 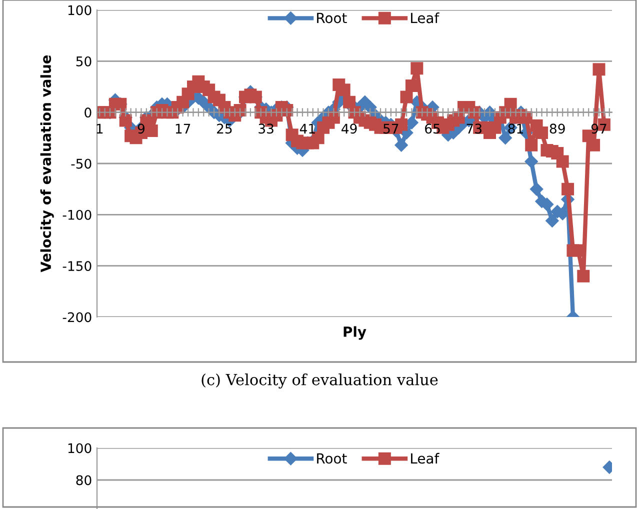 What do you see at coordinates (320, 381) in the screenshot?
I see `text: (c) Velocity of evaluation value` at bounding box center [320, 381].